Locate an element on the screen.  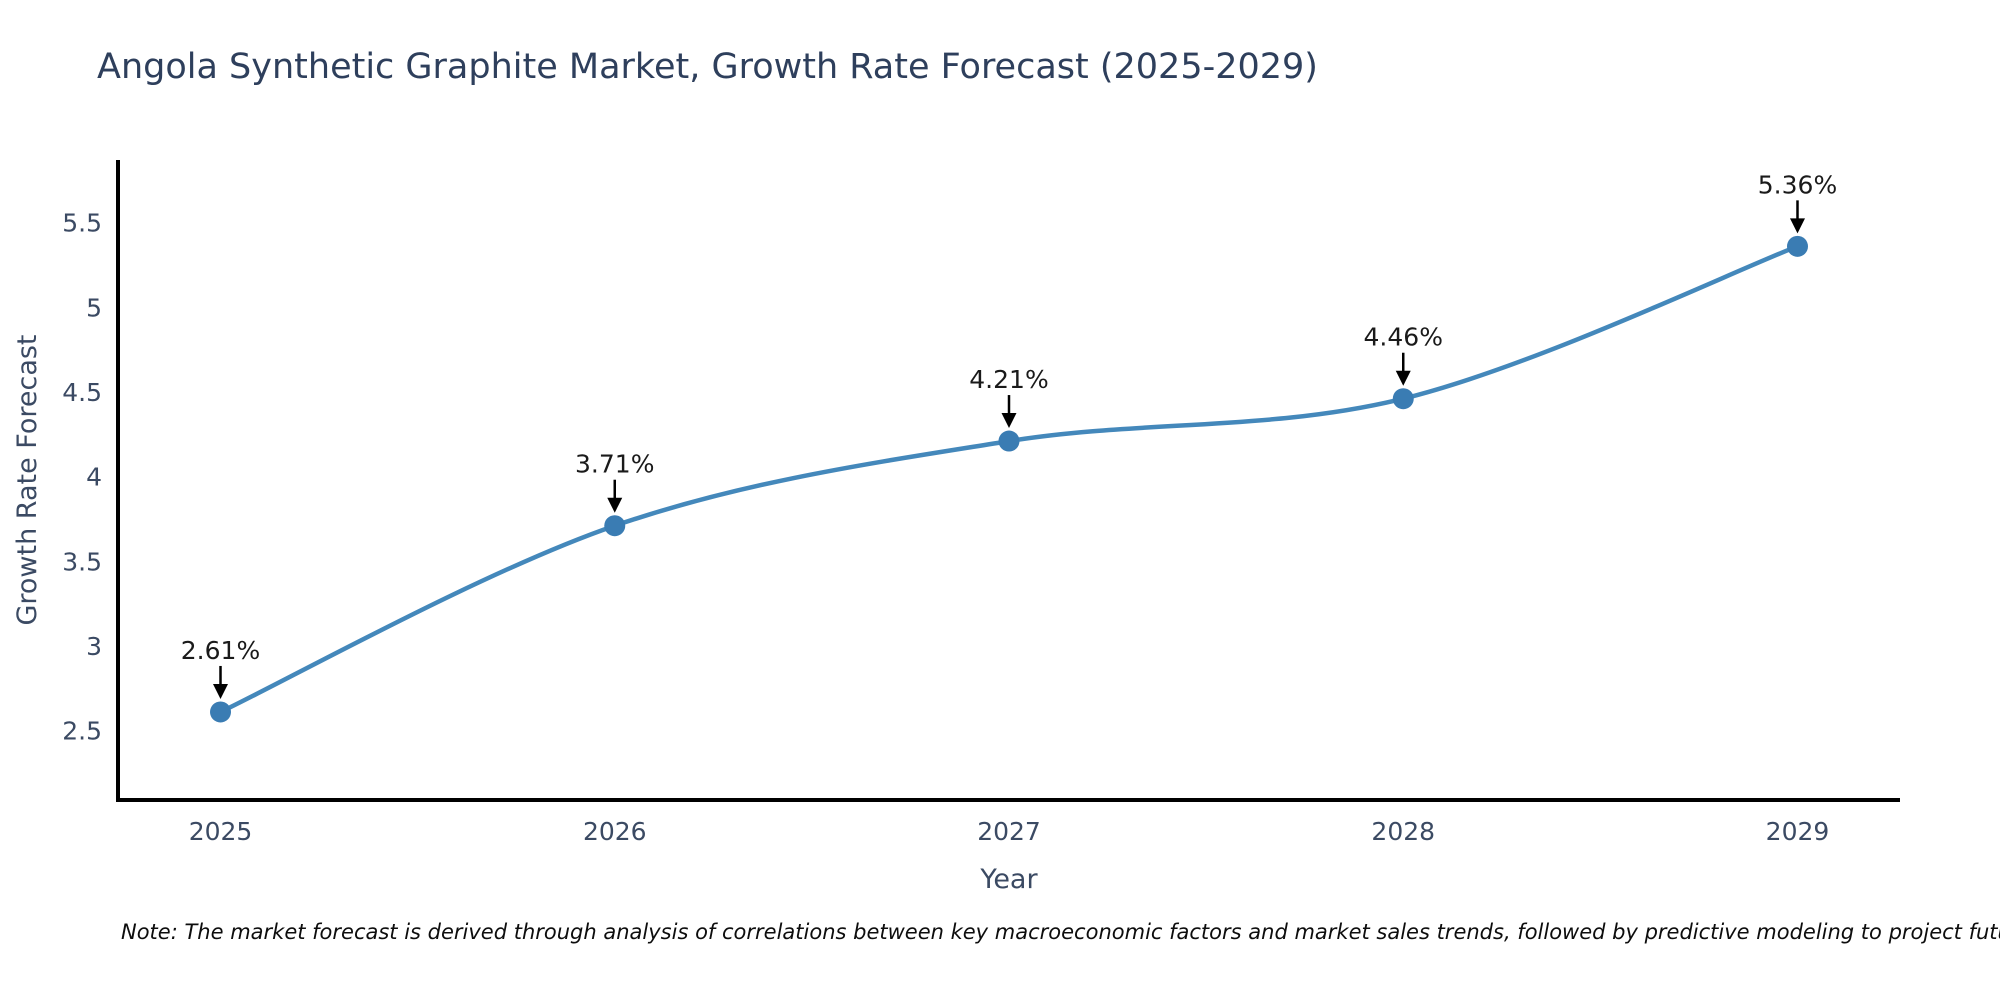
y-tick-label: 3.5 is located at coordinates (82, 561).